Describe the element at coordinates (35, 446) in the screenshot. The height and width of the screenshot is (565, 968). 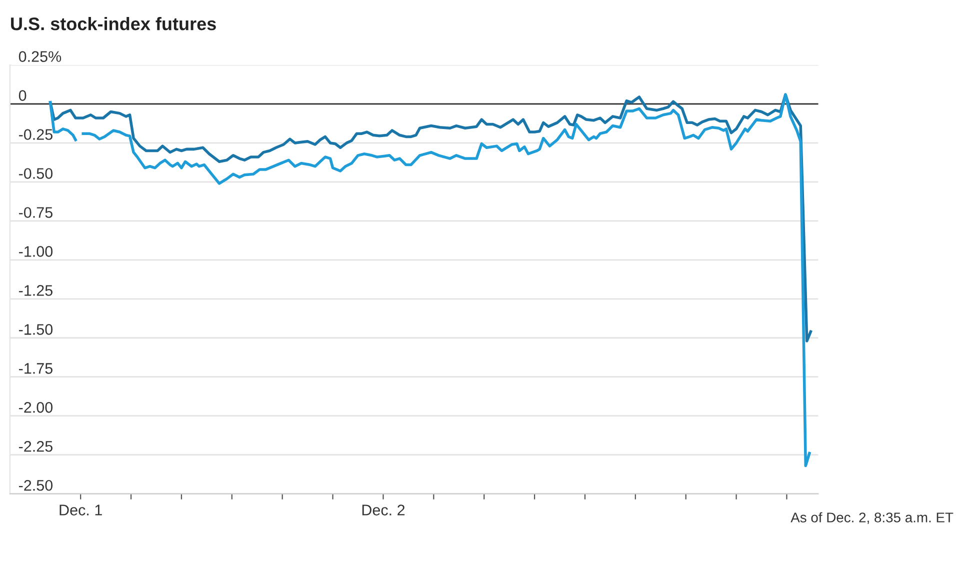
I see `y-tick-label: -2.25` at that location.